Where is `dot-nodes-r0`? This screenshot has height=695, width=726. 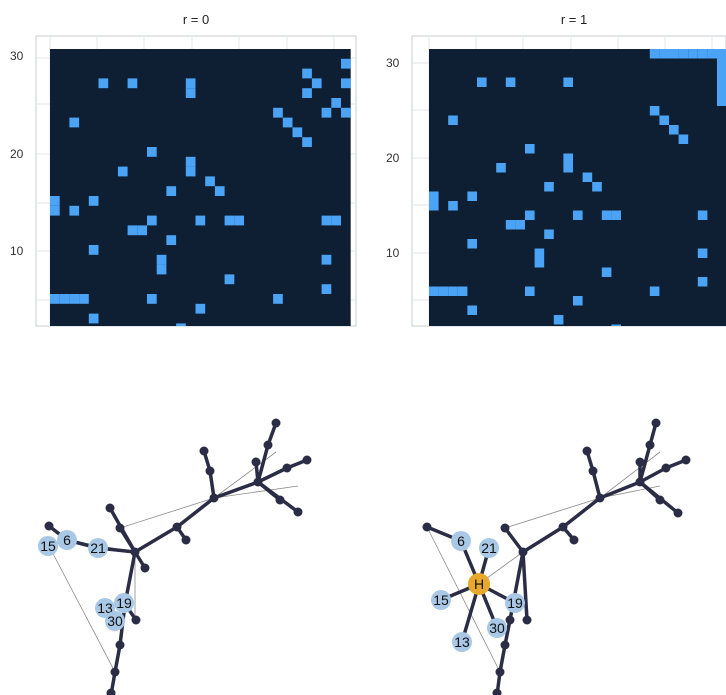 dot-nodes-r0 is located at coordinates (178, 556).